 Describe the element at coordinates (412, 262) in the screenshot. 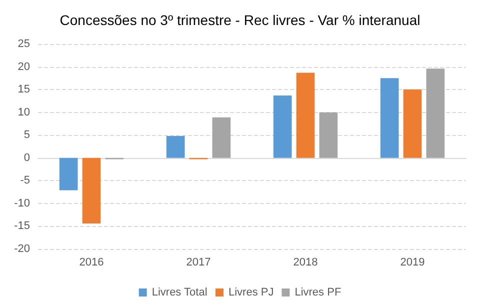

I see `x-tick-label: 2019` at that location.